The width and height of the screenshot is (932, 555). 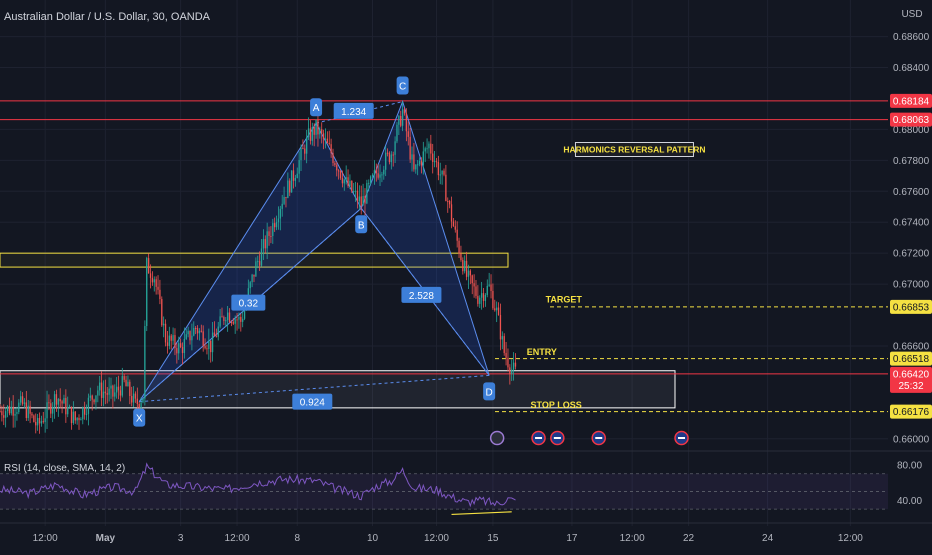 I want to click on time-tick-label: 24, so click(x=768, y=538).